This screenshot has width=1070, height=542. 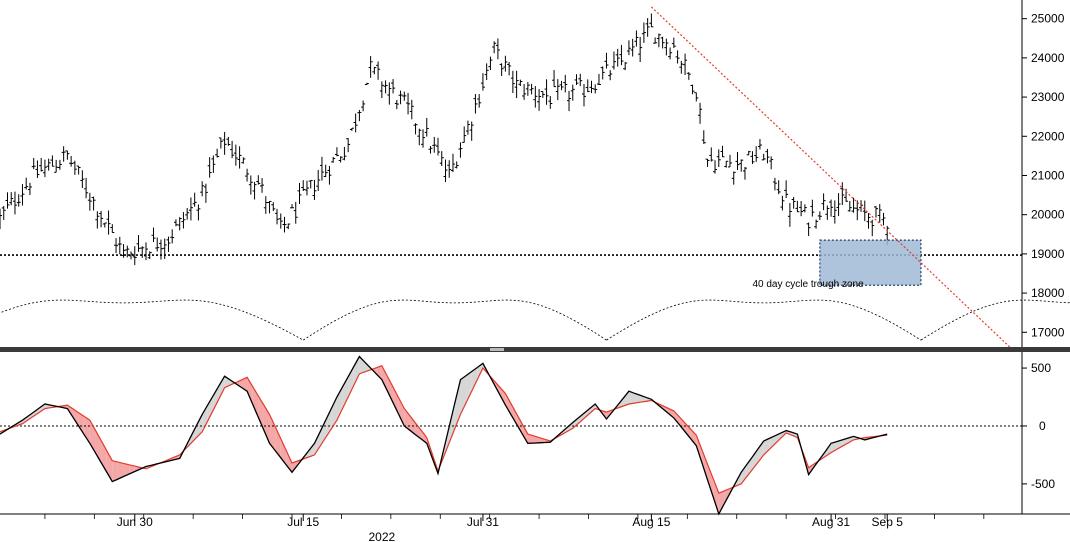 I want to click on trough-zone, so click(x=870, y=262).